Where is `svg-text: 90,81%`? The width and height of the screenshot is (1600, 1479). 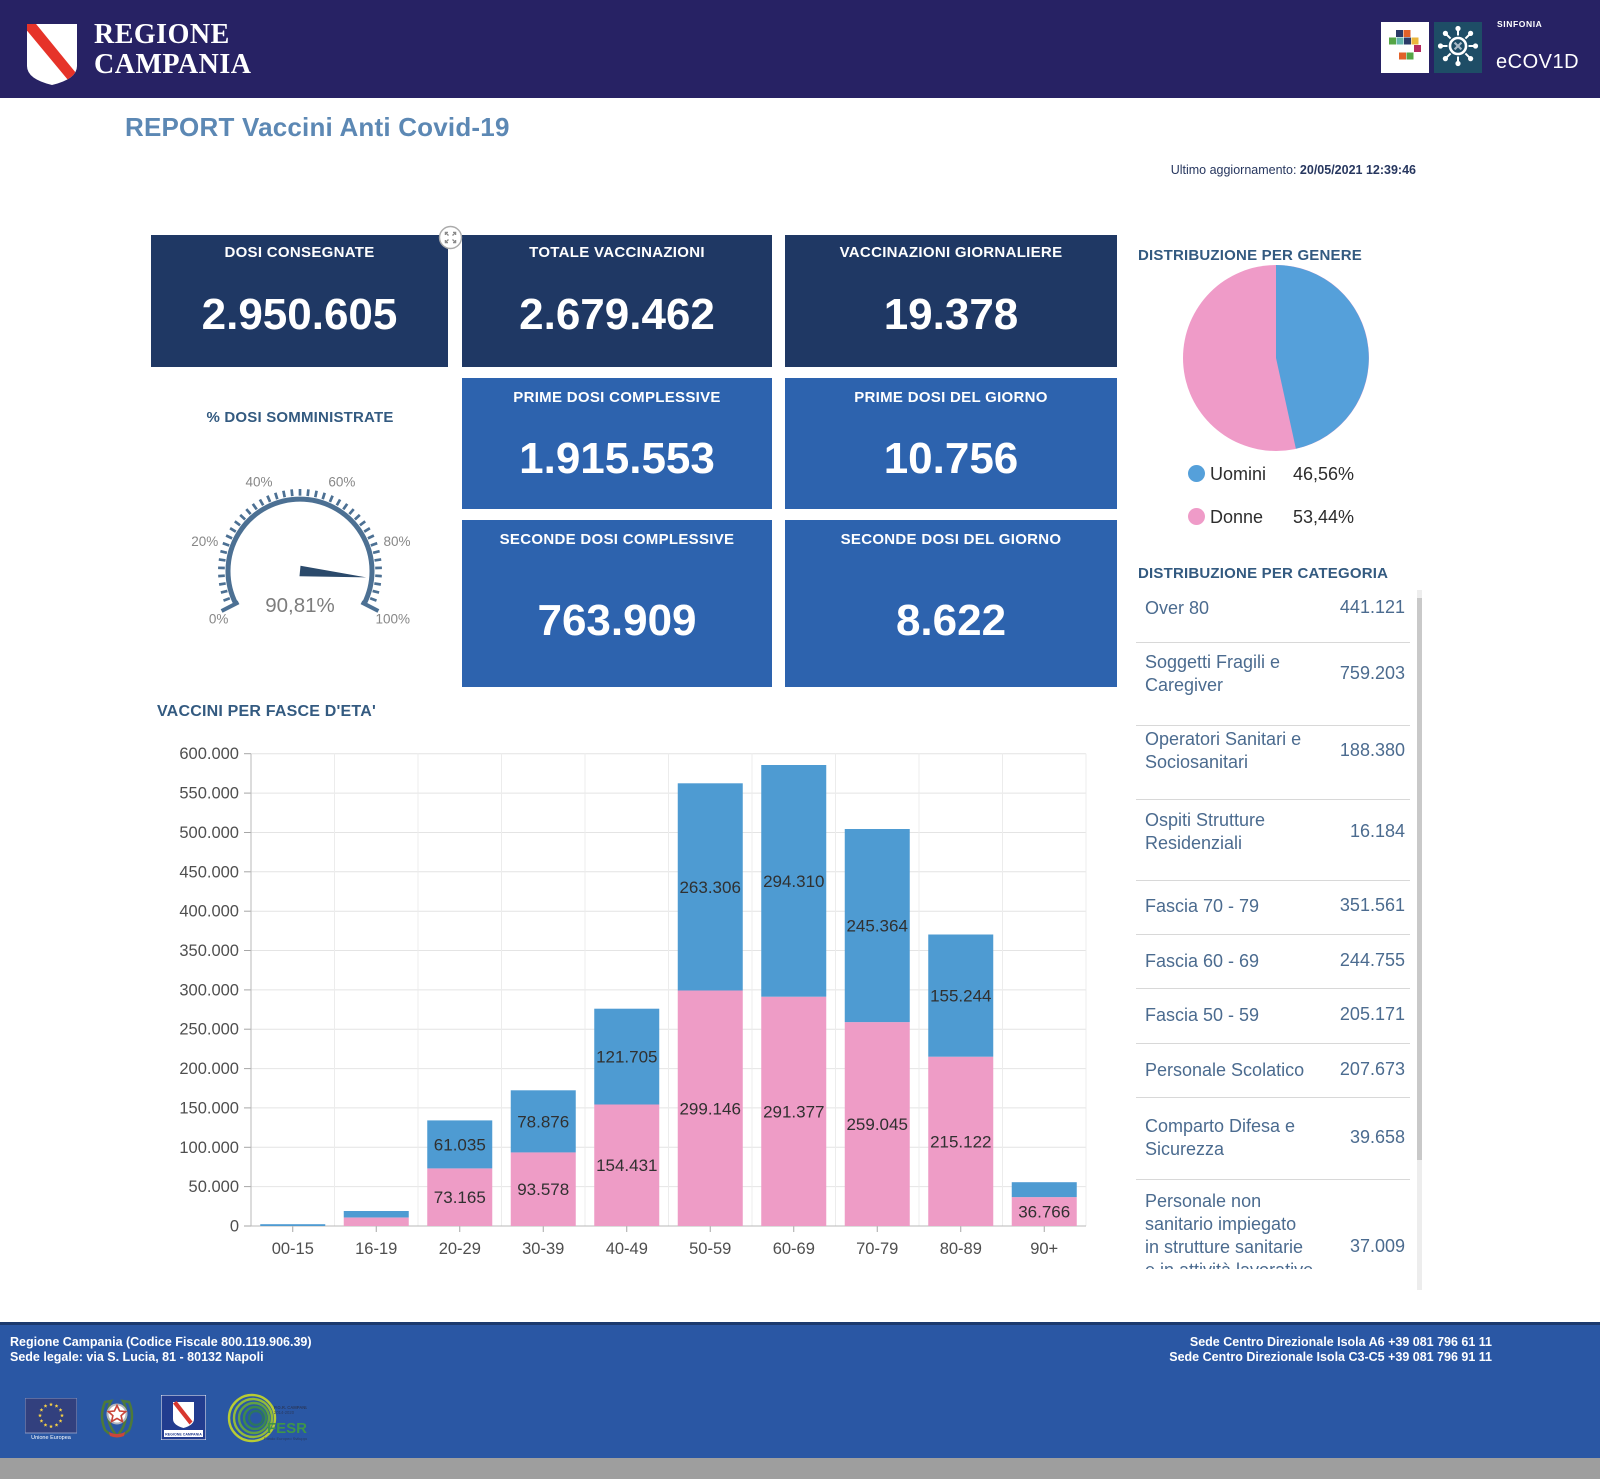 svg-text: 90,81% is located at coordinates (300, 605).